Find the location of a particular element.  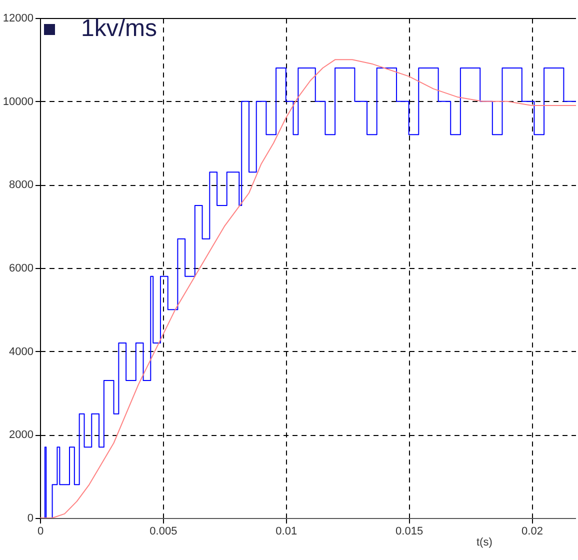

x-tick-label: 0.005 is located at coordinates (164, 532).